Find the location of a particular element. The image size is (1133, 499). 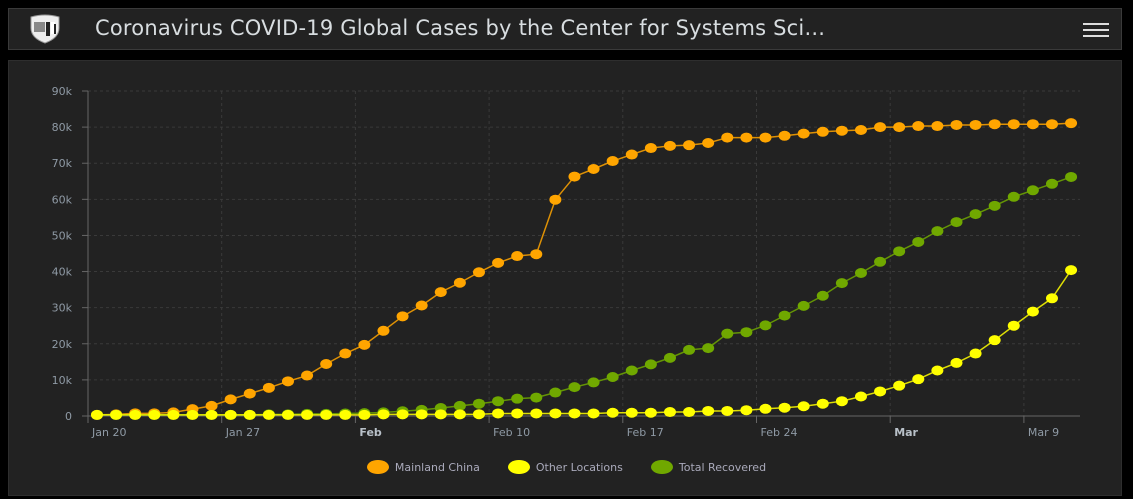

x-tick-label: Jan 20 is located at coordinates (108, 432).